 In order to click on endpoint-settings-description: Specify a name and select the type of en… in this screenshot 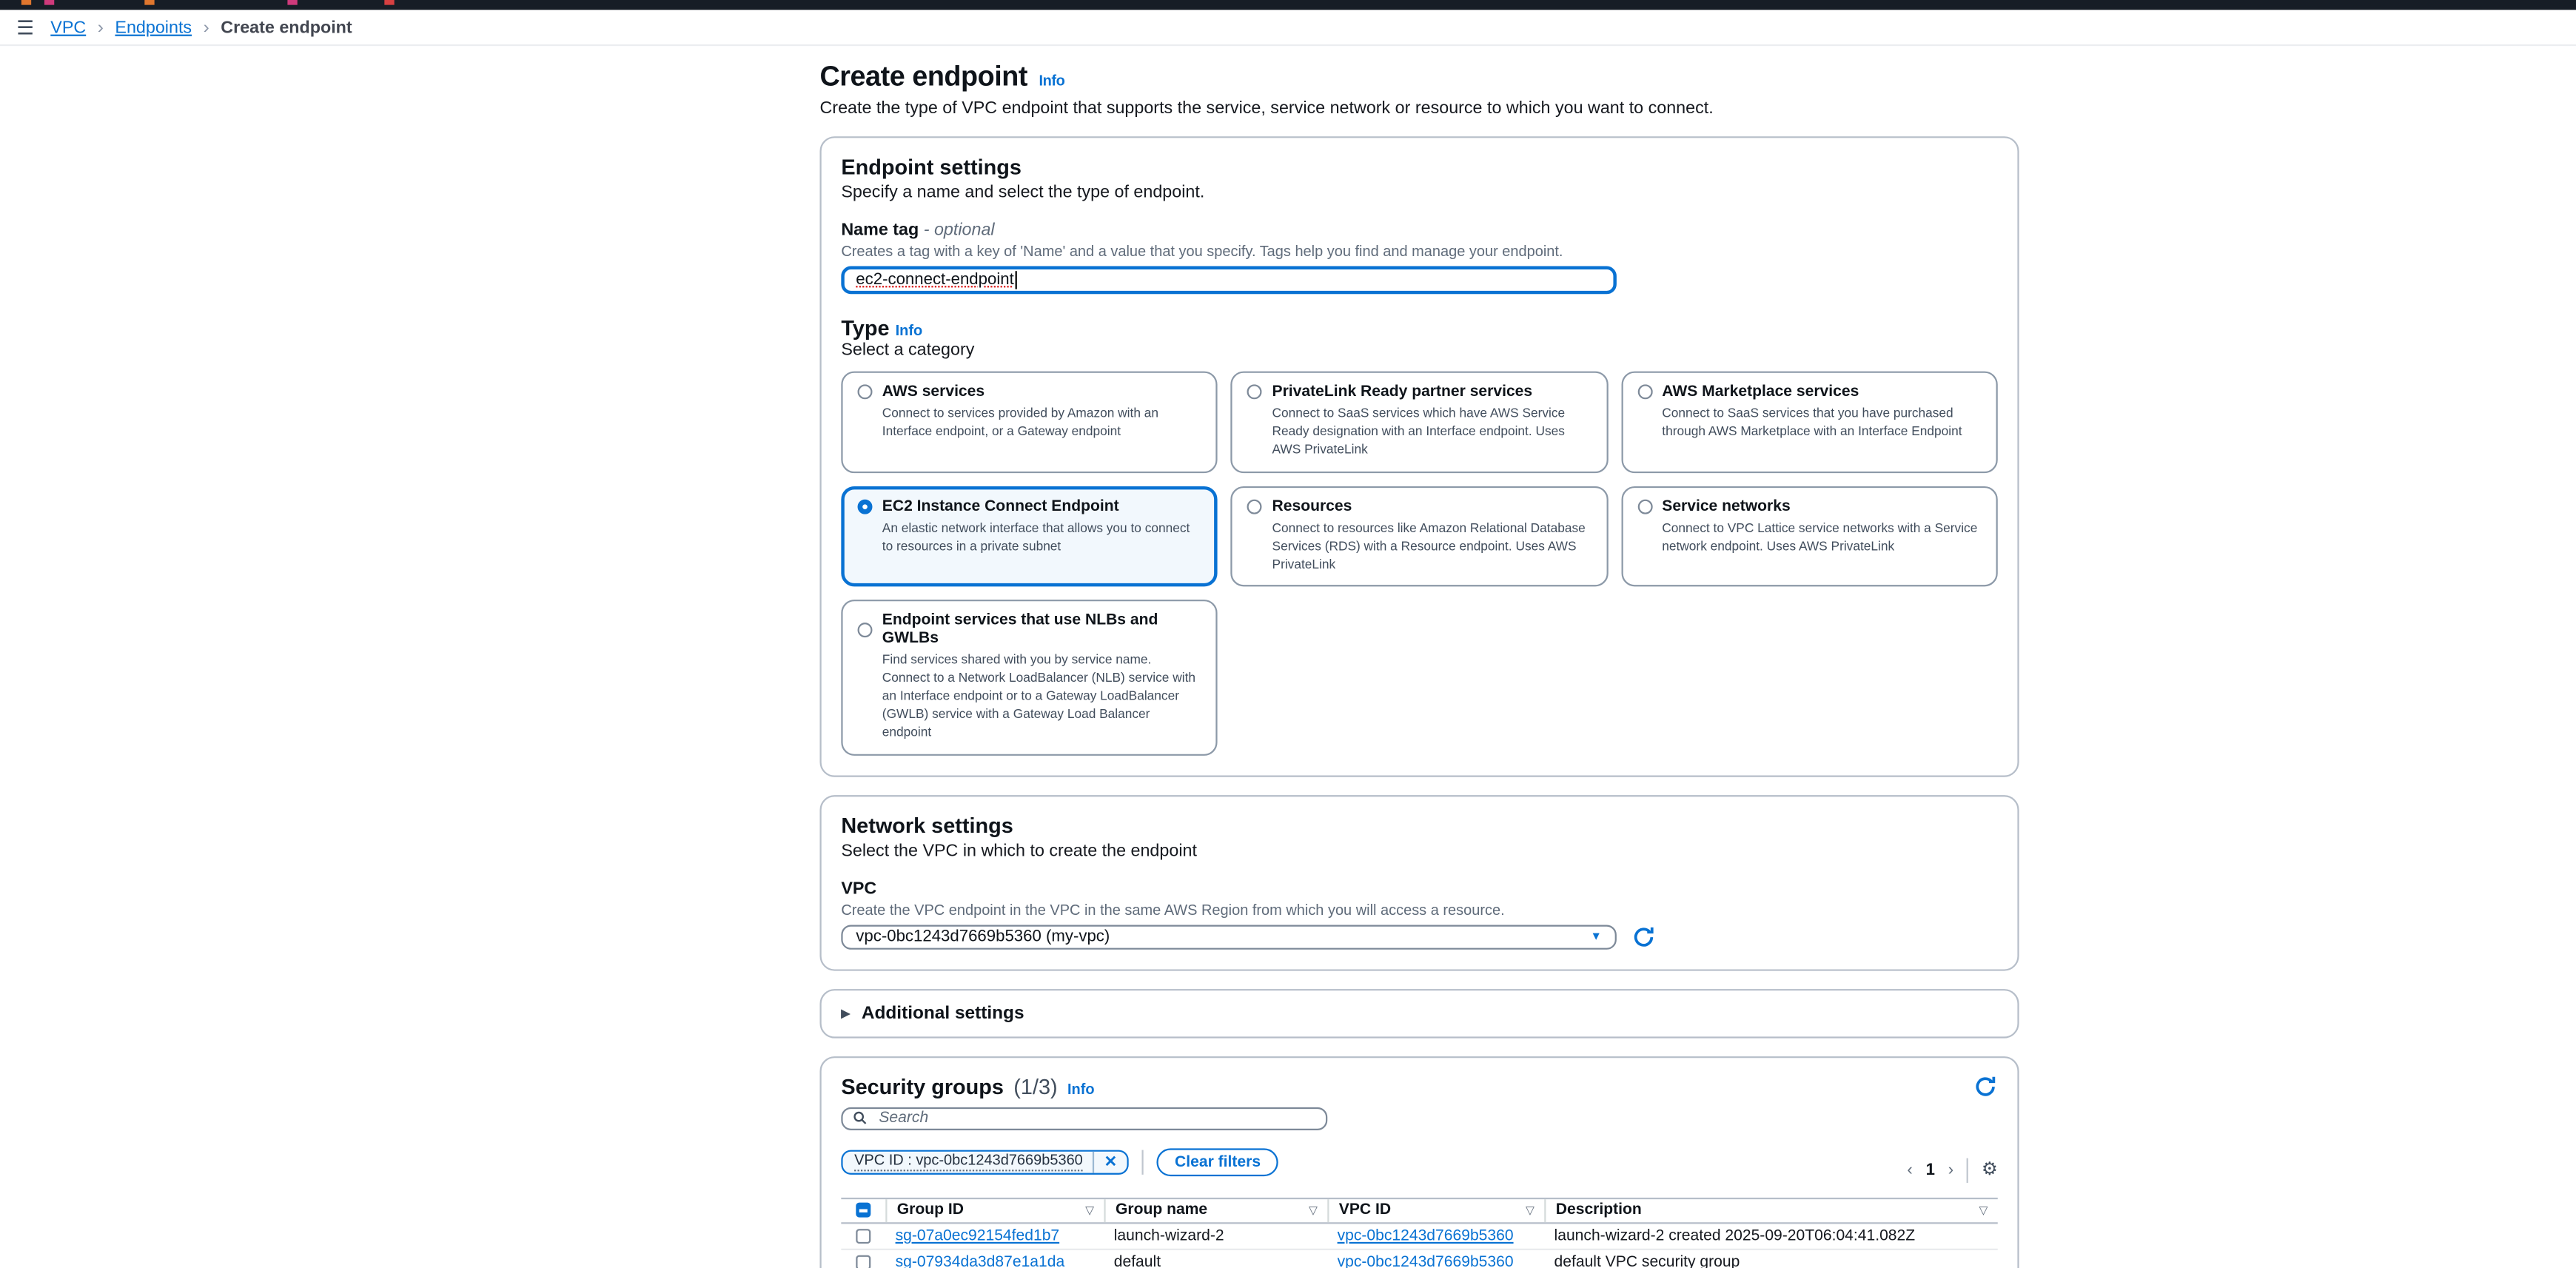, I will do `click(1023, 192)`.